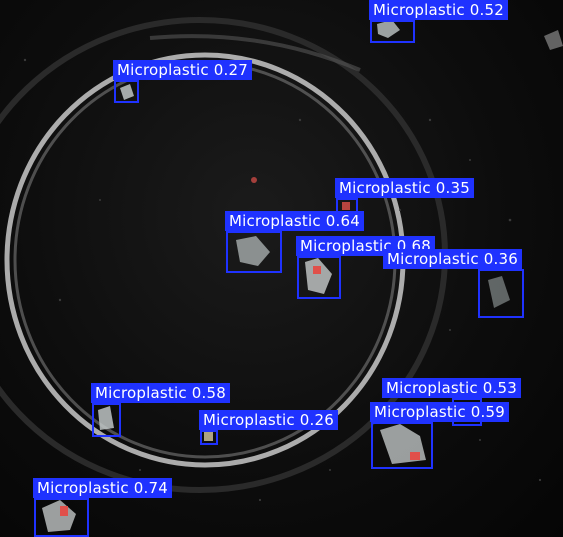 This screenshot has width=563, height=537. Describe the element at coordinates (102, 507) in the screenshot. I see `detection-box: Microplastic 0.74` at that location.